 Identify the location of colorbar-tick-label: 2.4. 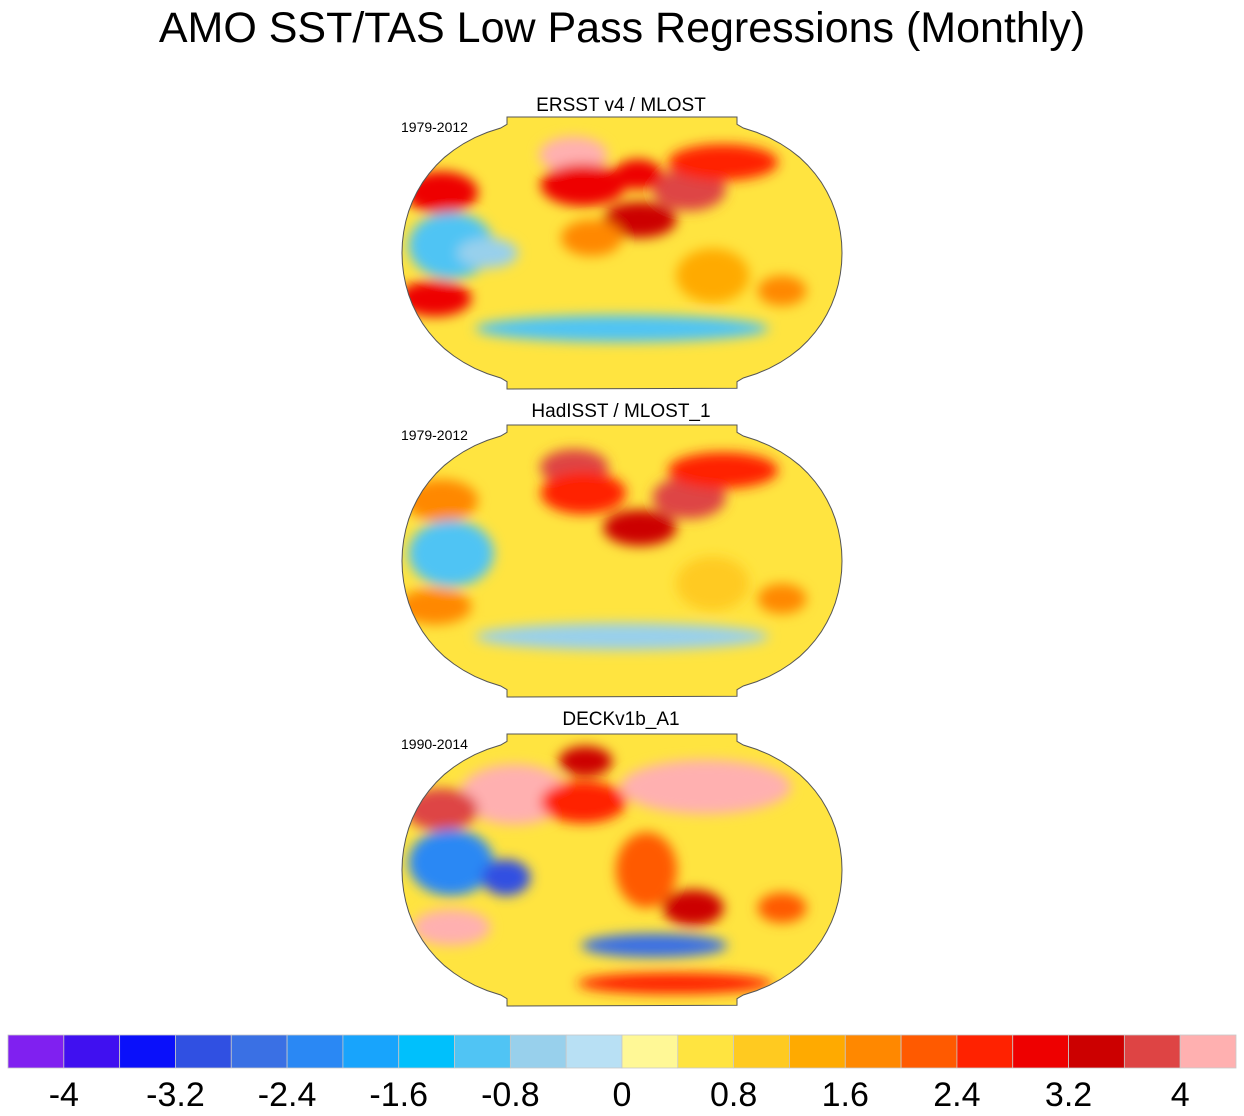
(956, 1095).